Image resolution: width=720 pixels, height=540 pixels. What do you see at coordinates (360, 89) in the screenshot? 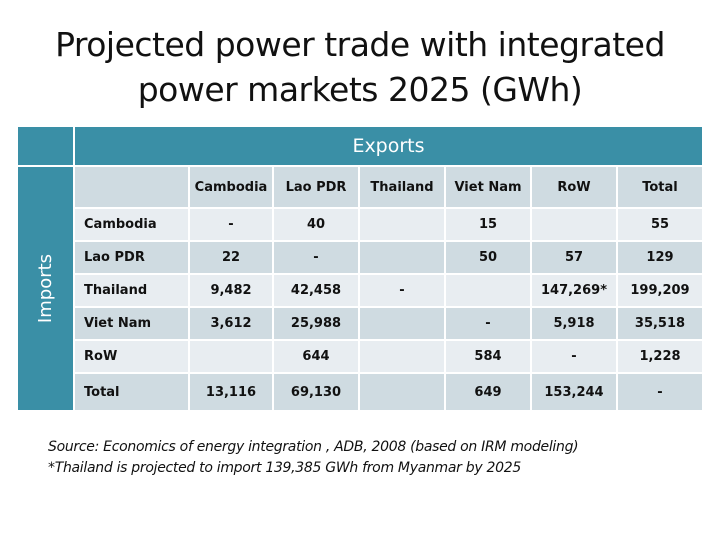
I see `title-line-2: power markets 2025 (GWh)` at bounding box center [360, 89].